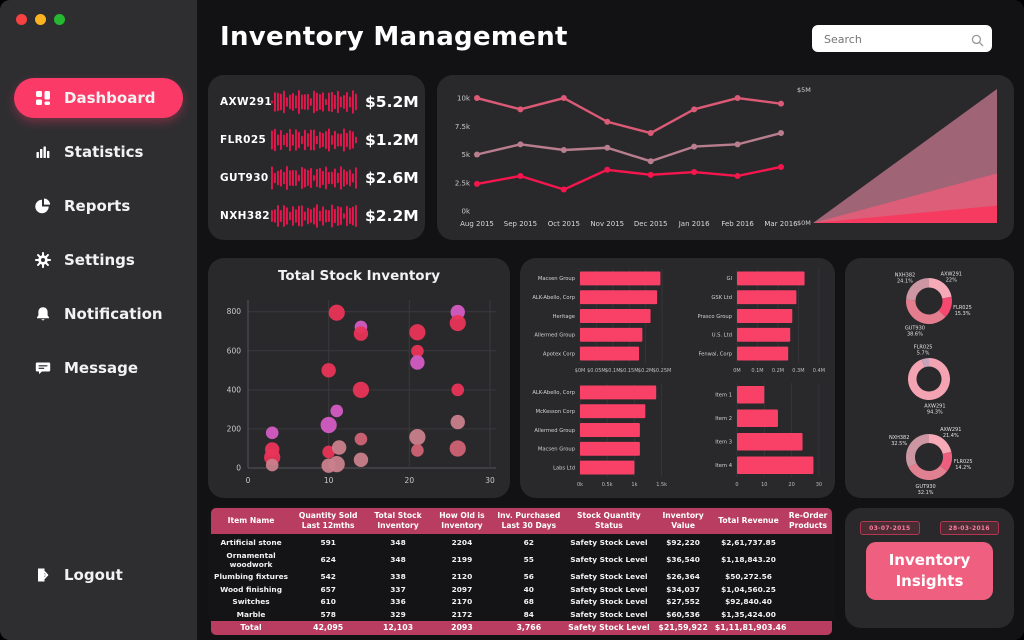  What do you see at coordinates (59, 19) in the screenshot?
I see `zoom-button` at bounding box center [59, 19].